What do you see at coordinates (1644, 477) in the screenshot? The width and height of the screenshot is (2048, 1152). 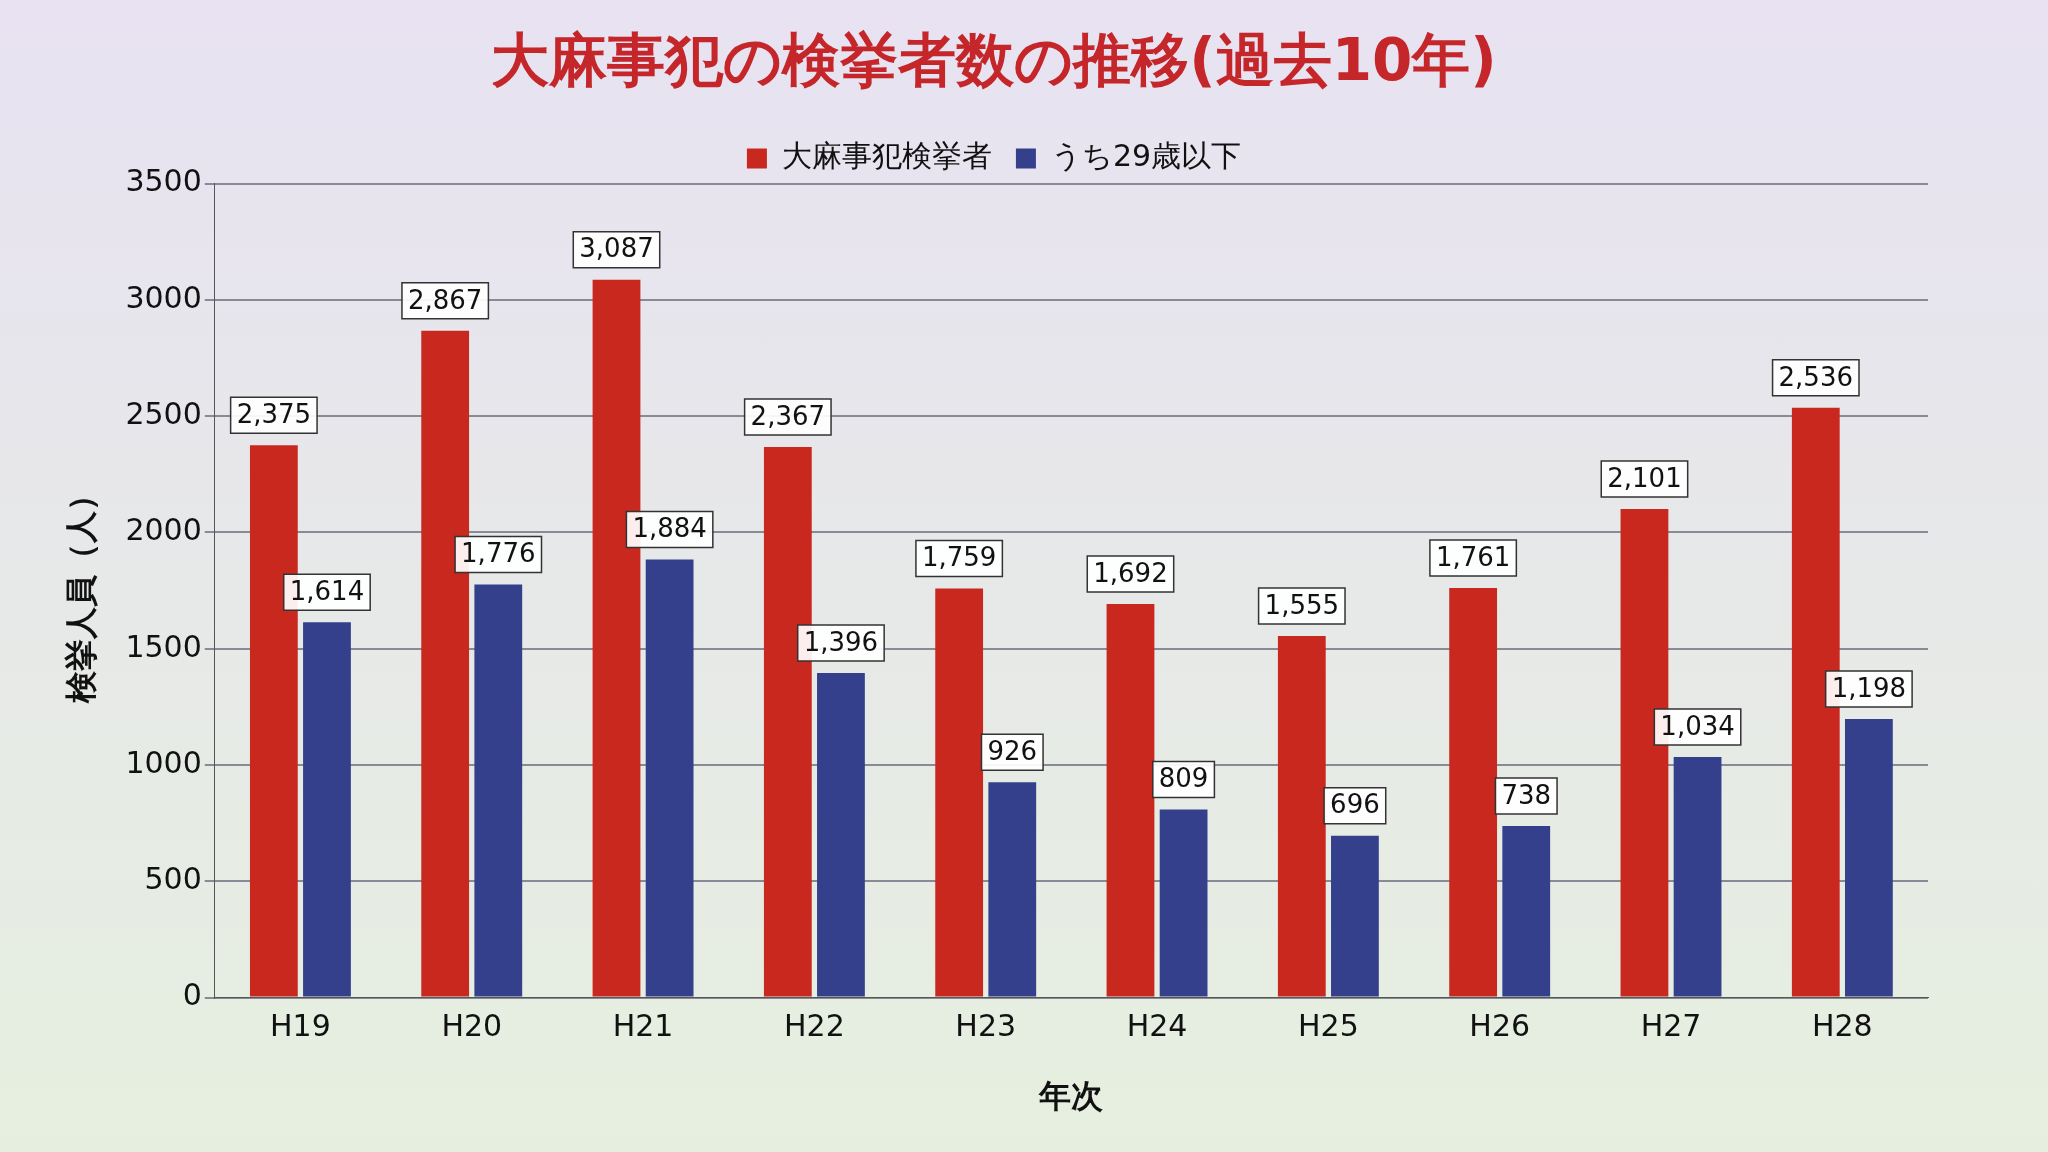 I see `data-label: 2,101` at bounding box center [1644, 477].